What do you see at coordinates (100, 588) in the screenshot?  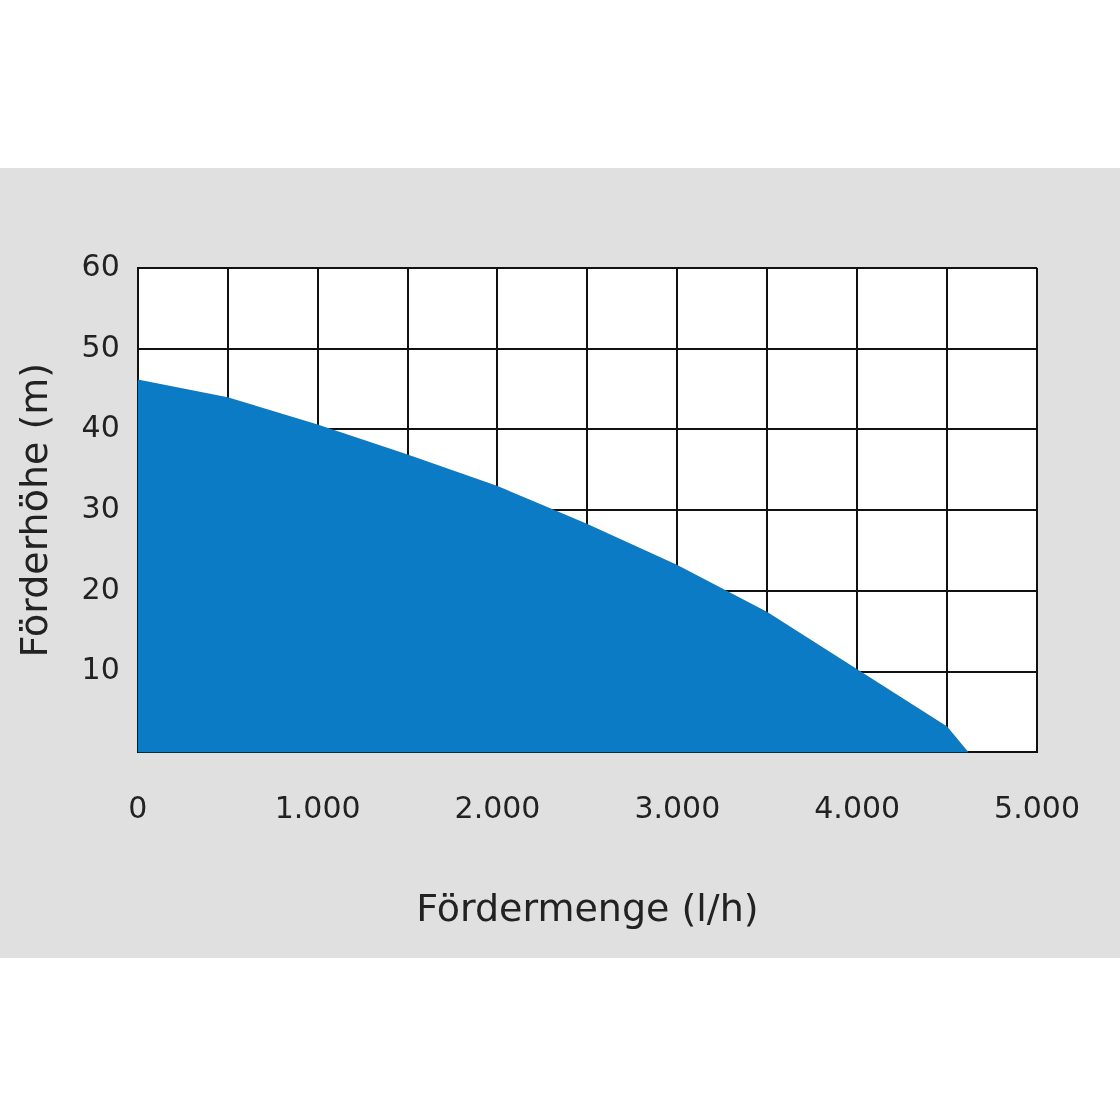 I see `y-tick-label: 20` at bounding box center [100, 588].